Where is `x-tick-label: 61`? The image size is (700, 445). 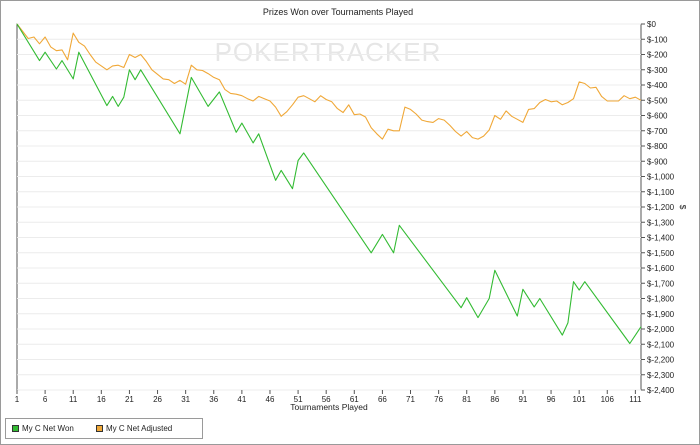 x-tick-label: 61 is located at coordinates (354, 399).